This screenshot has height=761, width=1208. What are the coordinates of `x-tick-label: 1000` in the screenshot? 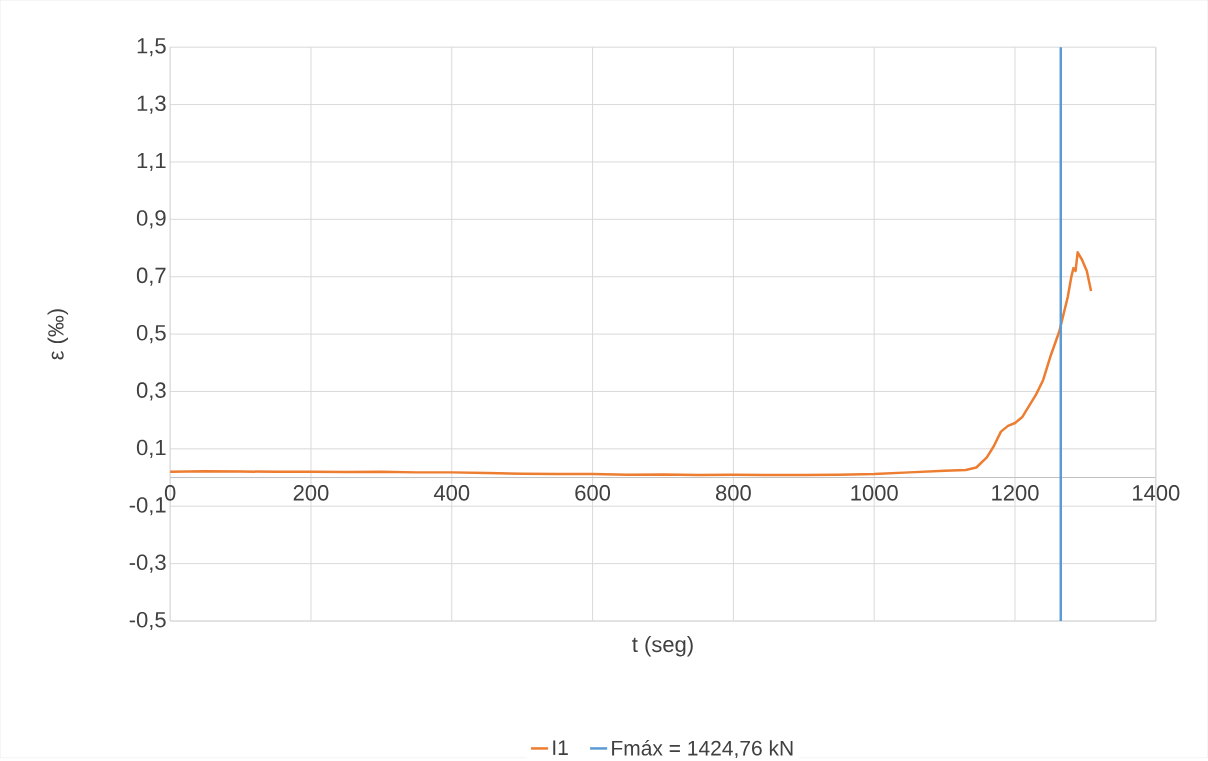 It's located at (874, 493).